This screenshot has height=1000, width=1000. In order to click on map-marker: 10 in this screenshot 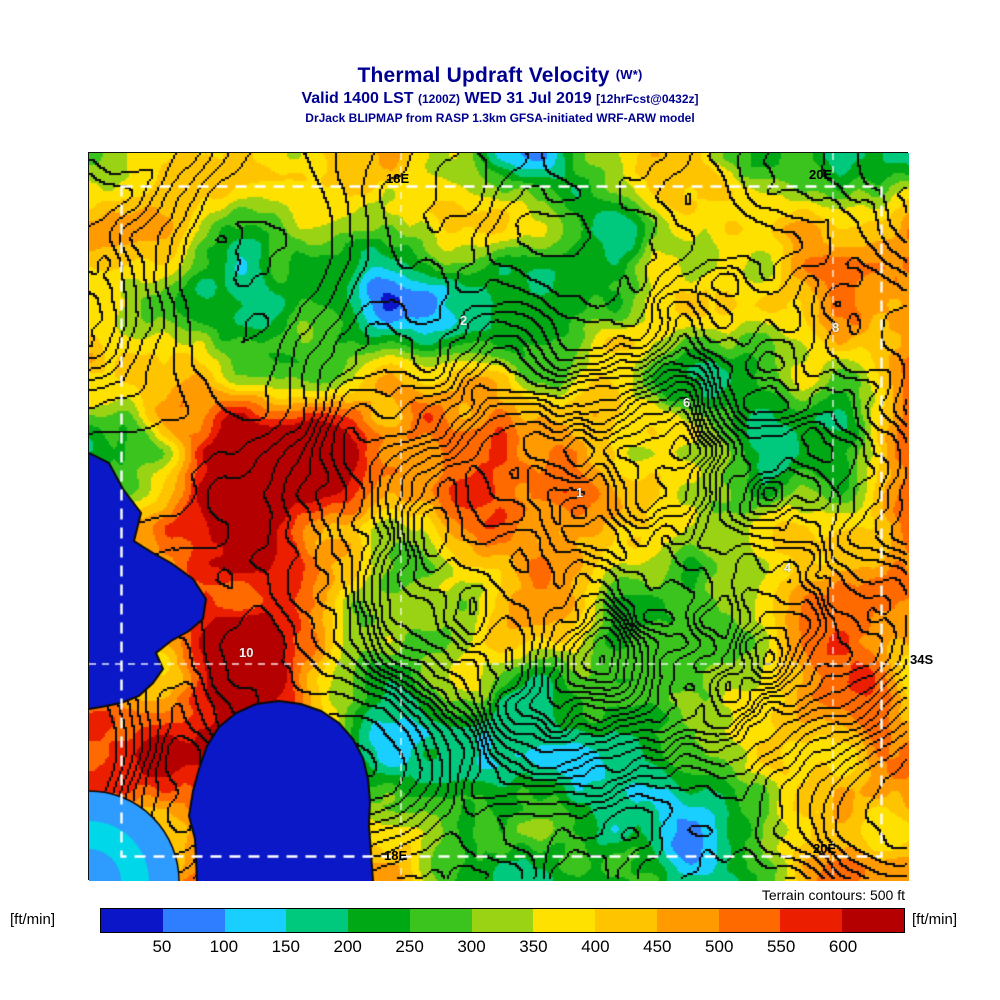, I will do `click(246, 652)`.